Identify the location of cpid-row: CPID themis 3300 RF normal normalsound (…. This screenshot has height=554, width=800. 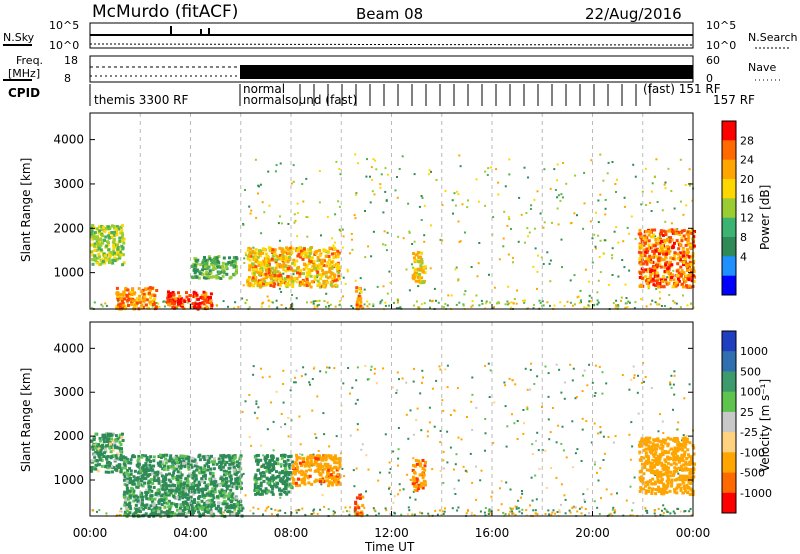
(381, 94).